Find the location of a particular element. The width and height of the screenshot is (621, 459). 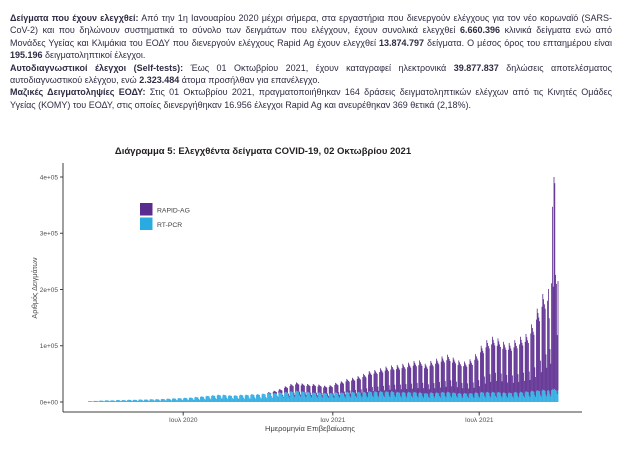

legend-swatch-rt-pcr is located at coordinates (146, 223).